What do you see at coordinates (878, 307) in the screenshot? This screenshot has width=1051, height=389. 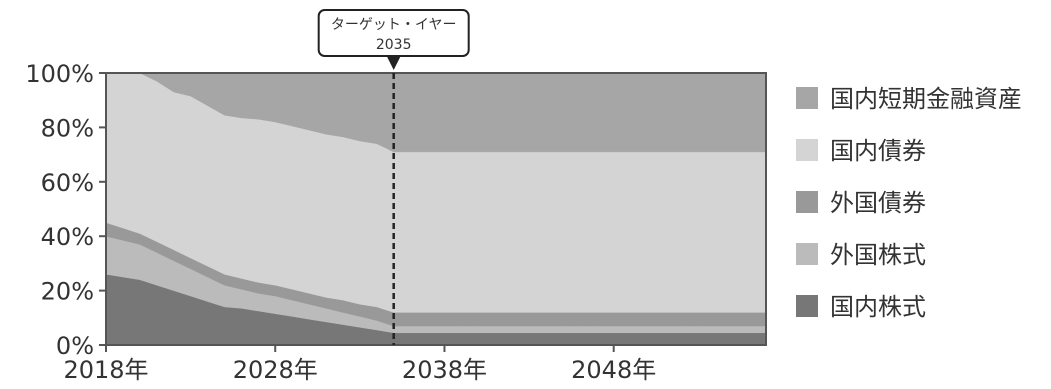 I see `legend-label: 国内株式` at bounding box center [878, 307].